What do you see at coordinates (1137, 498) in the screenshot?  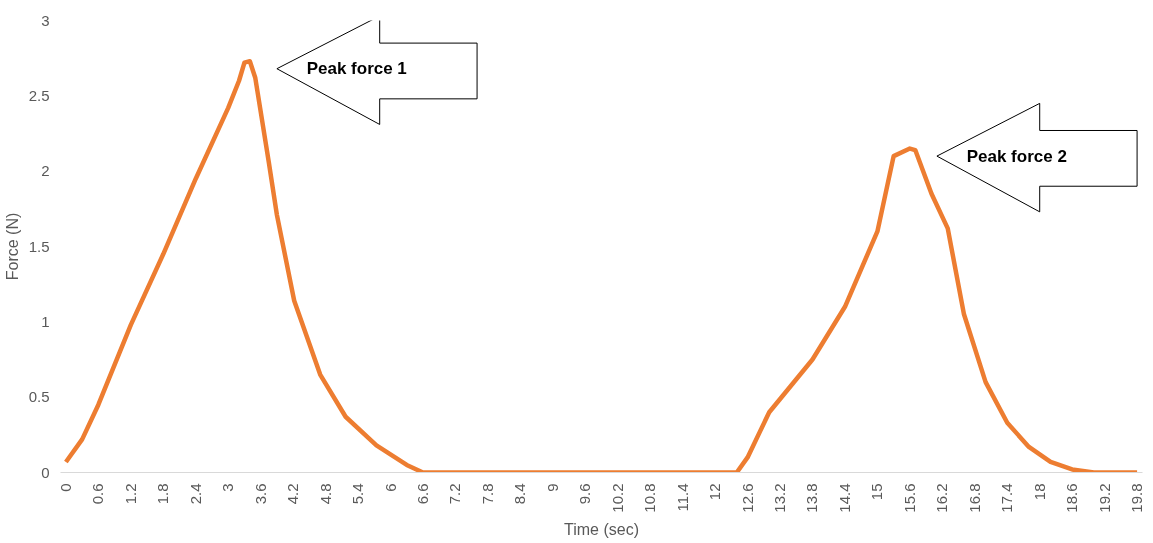 I see `x-tick-label: 19.8` at bounding box center [1137, 498].